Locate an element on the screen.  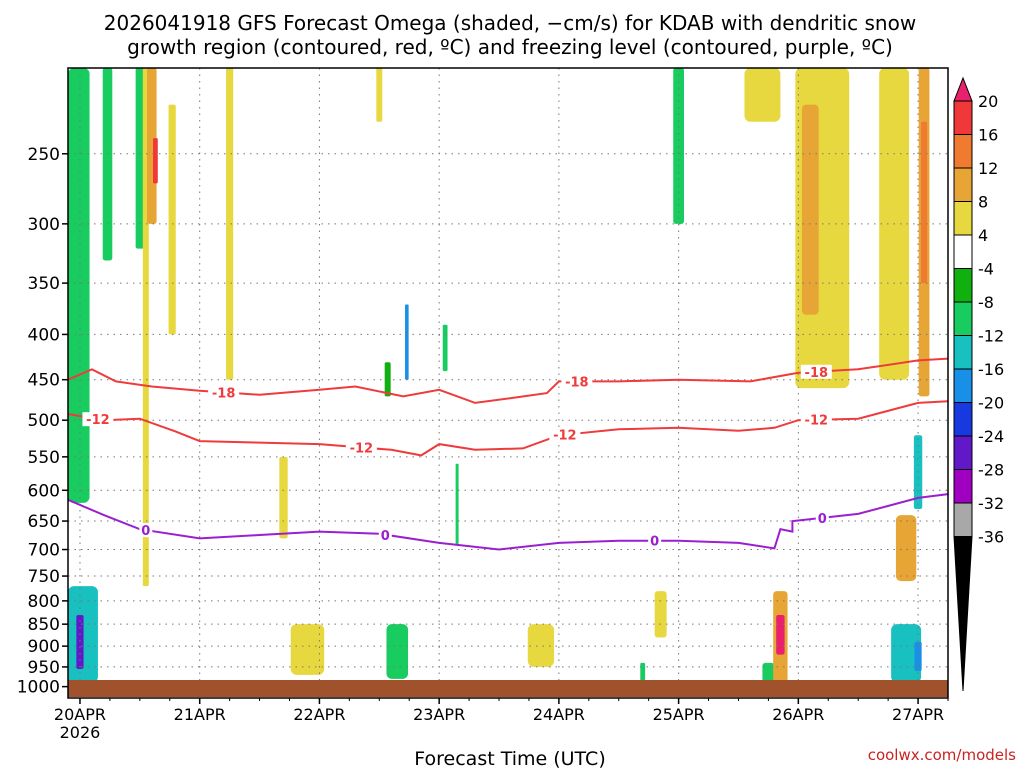
contour-label--18-1: -18 is located at coordinates (577, 382).